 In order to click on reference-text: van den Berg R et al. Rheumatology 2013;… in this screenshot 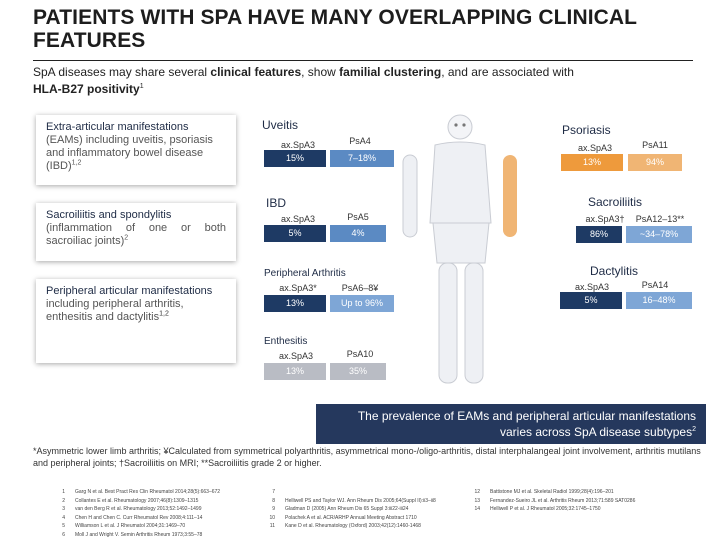, I will do `click(138, 509)`.